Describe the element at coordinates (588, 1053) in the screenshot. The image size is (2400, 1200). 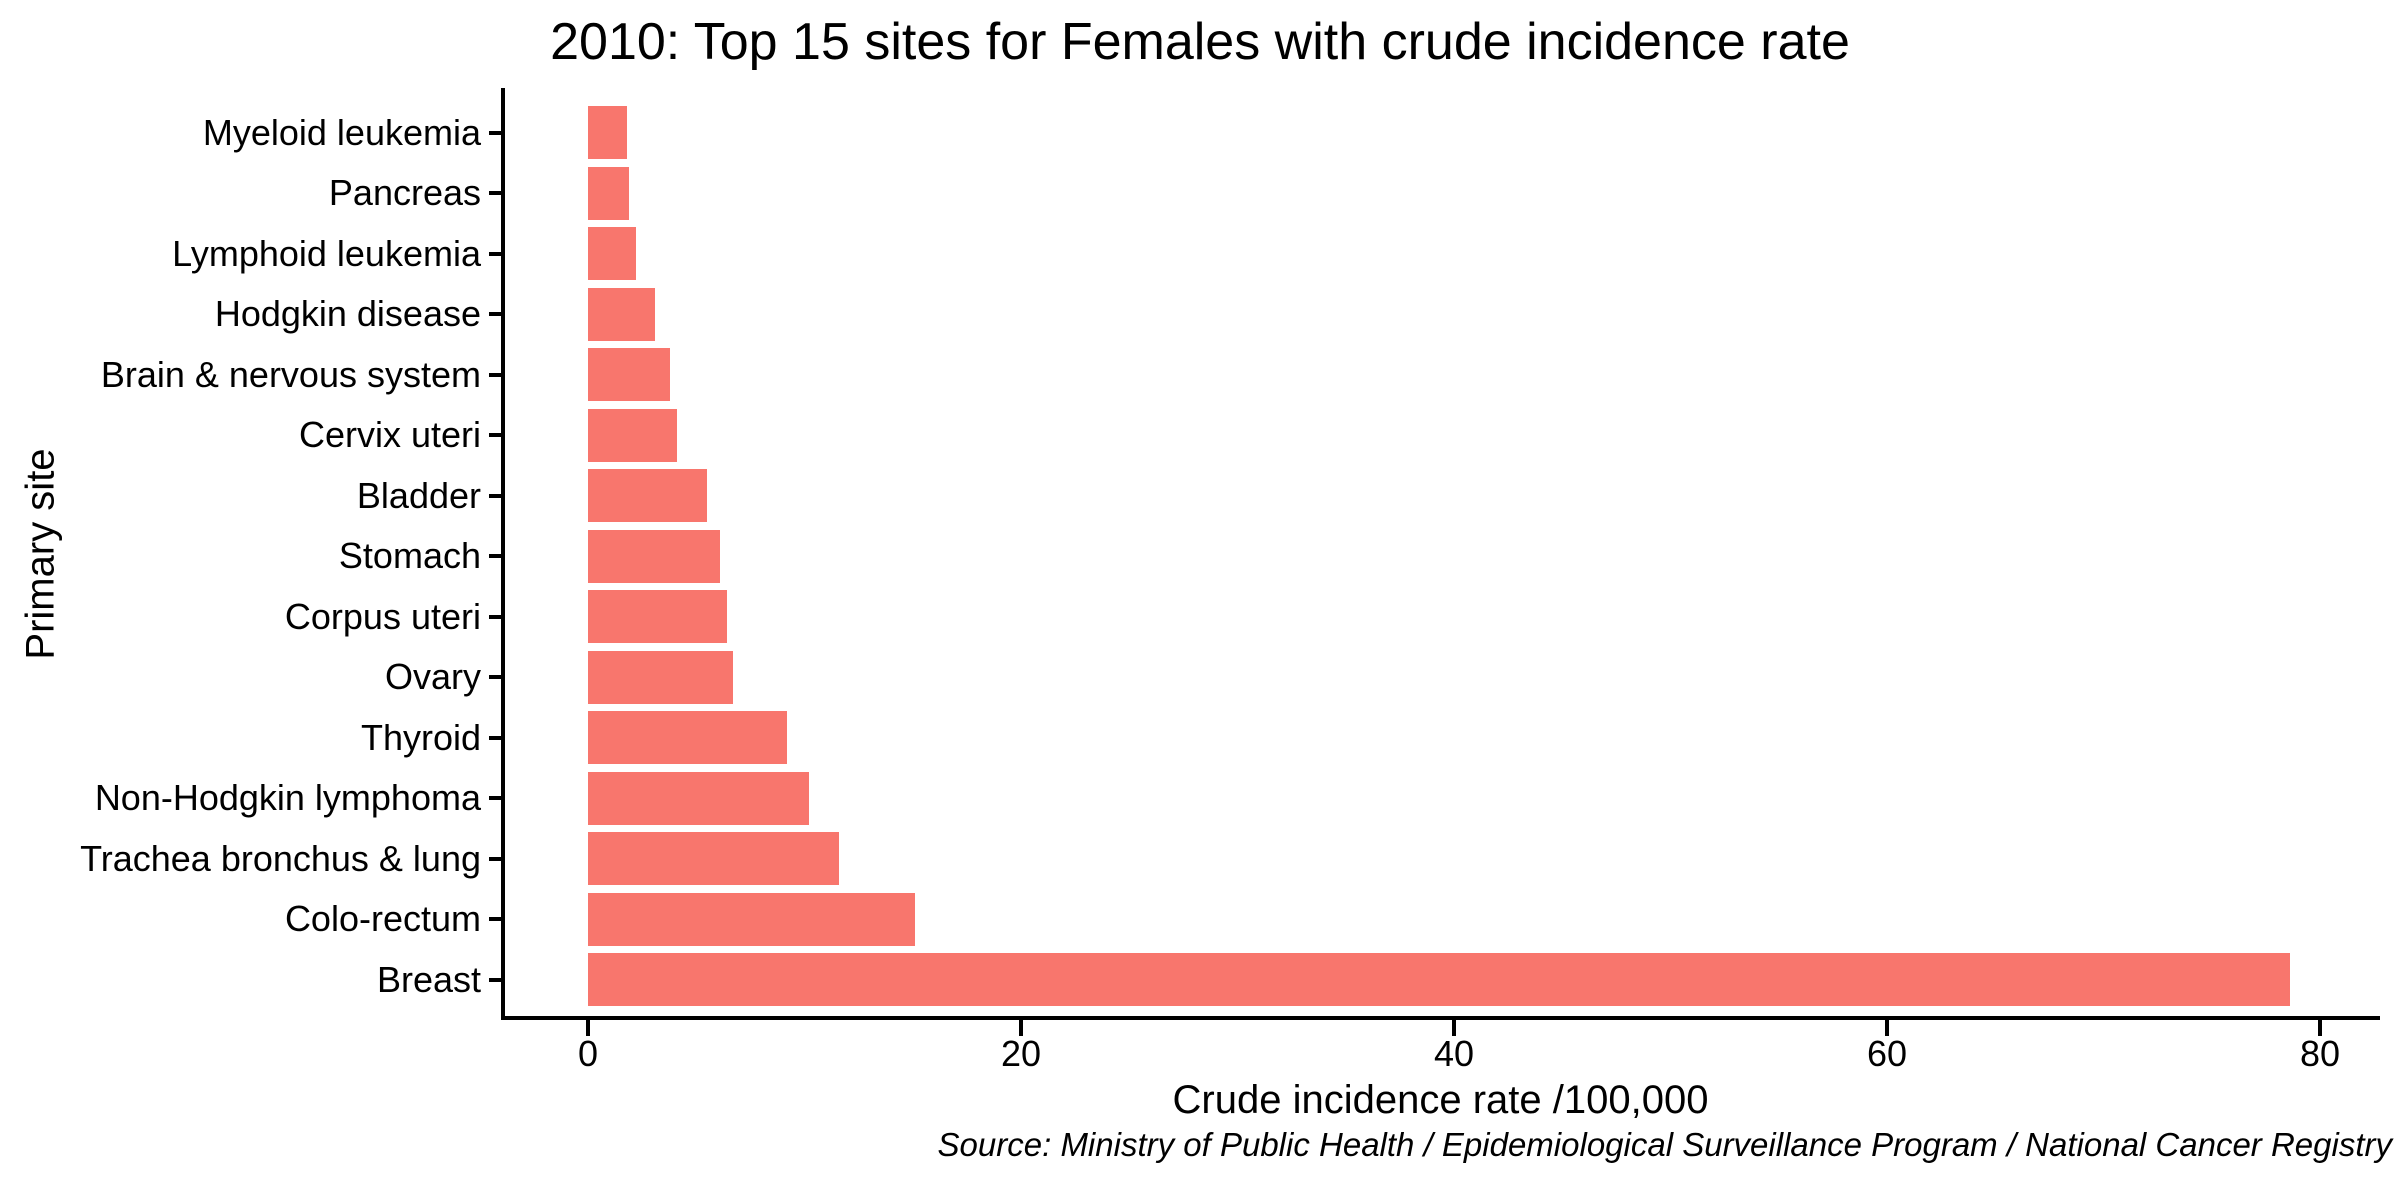
I see `x-tick-label: 0` at that location.